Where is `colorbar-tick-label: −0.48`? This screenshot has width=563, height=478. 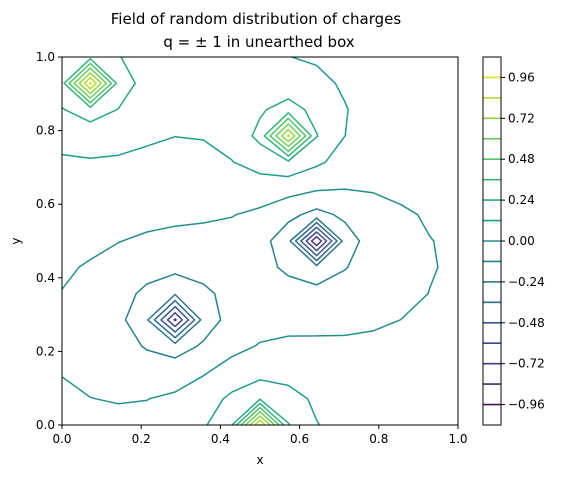
colorbar-tick-label: −0.48 is located at coordinates (526, 323).